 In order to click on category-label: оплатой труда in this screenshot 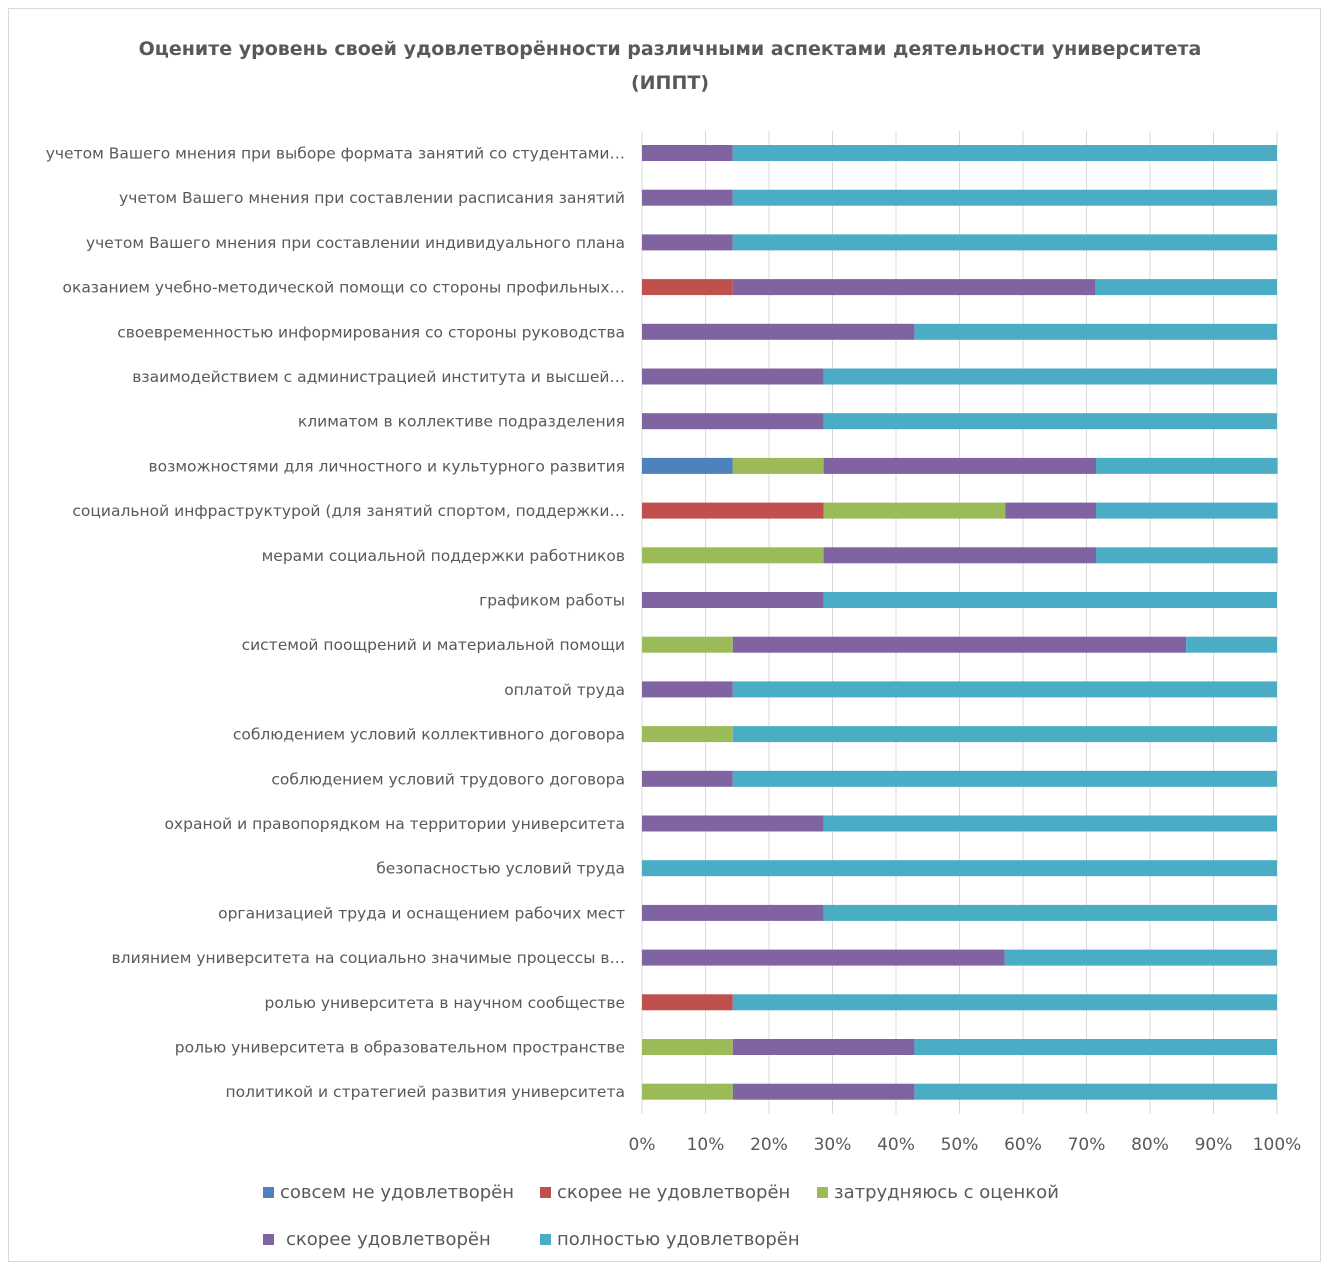, I will do `click(564, 690)`.